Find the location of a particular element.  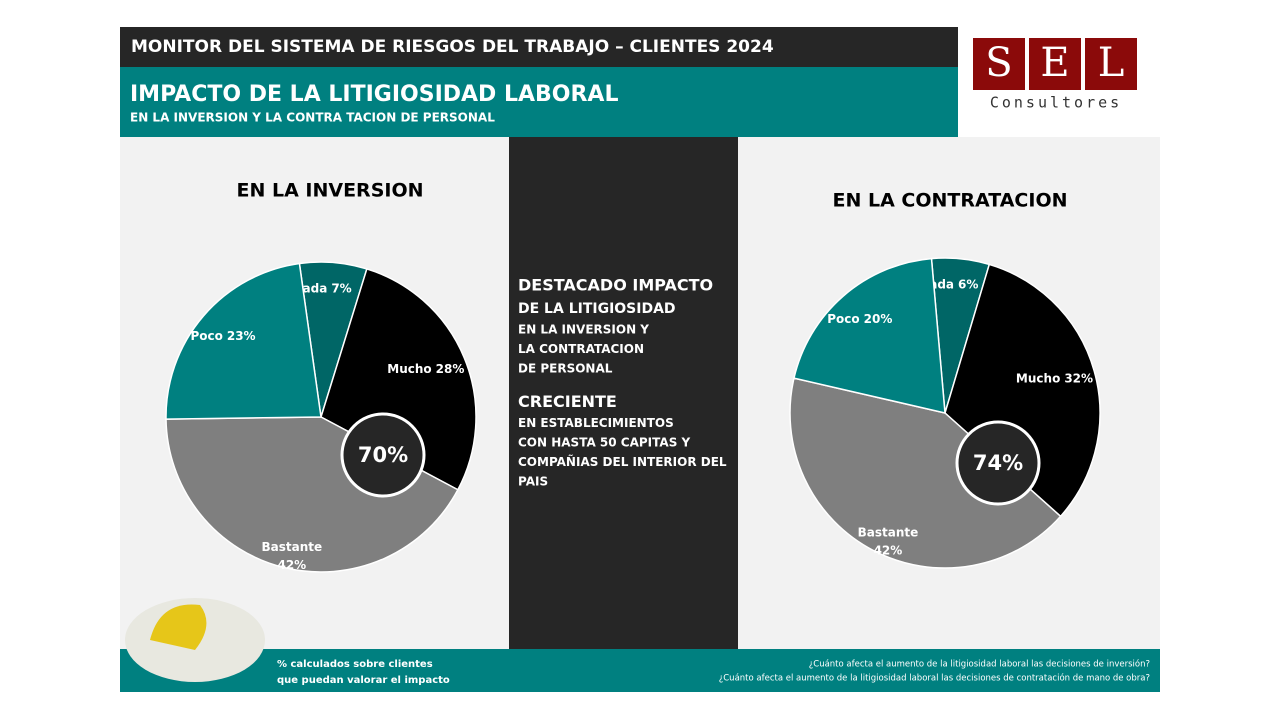

slice-label: 28% is located at coordinates (450, 369).